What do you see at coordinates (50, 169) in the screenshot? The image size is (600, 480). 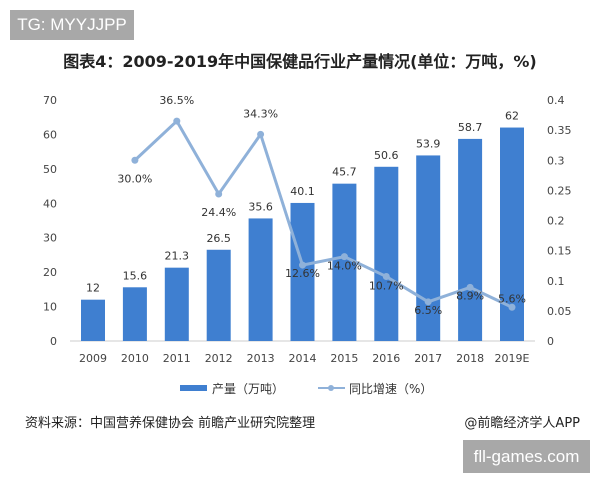 I see `y-left-tick: 50` at bounding box center [50, 169].